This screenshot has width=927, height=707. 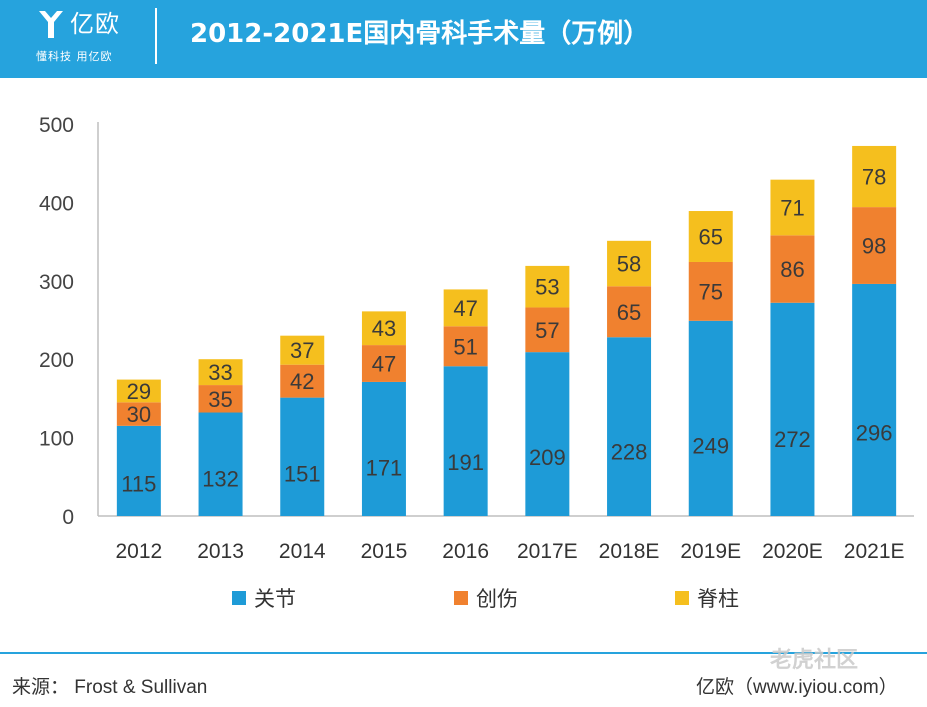 I want to click on data-label: 35, so click(x=220, y=399).